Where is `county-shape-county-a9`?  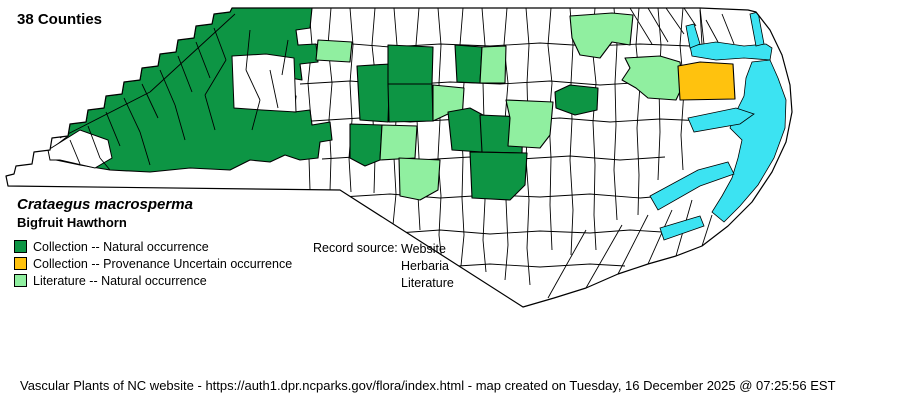 county-shape-county-a9 is located at coordinates (398, 142).